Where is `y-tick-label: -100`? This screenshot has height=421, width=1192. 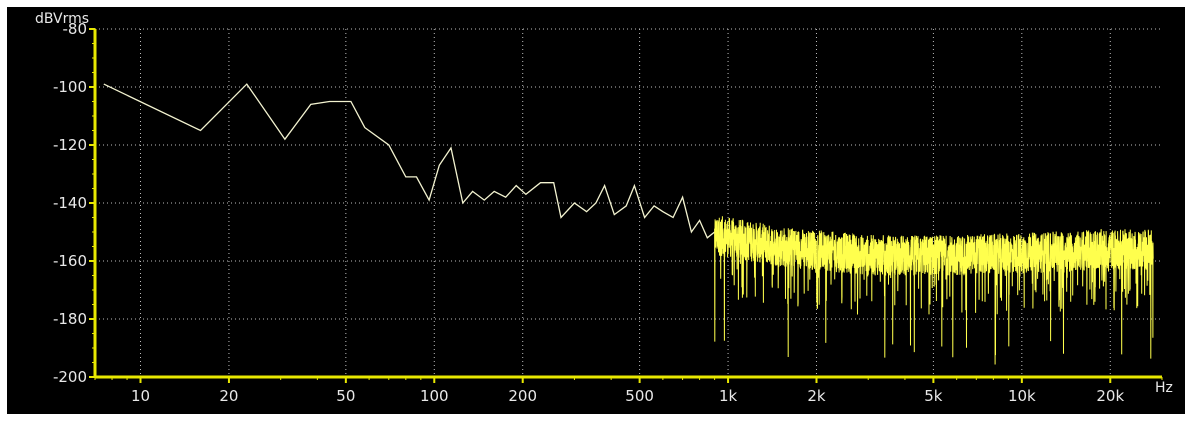
y-tick-label: -100 is located at coordinates (70, 87).